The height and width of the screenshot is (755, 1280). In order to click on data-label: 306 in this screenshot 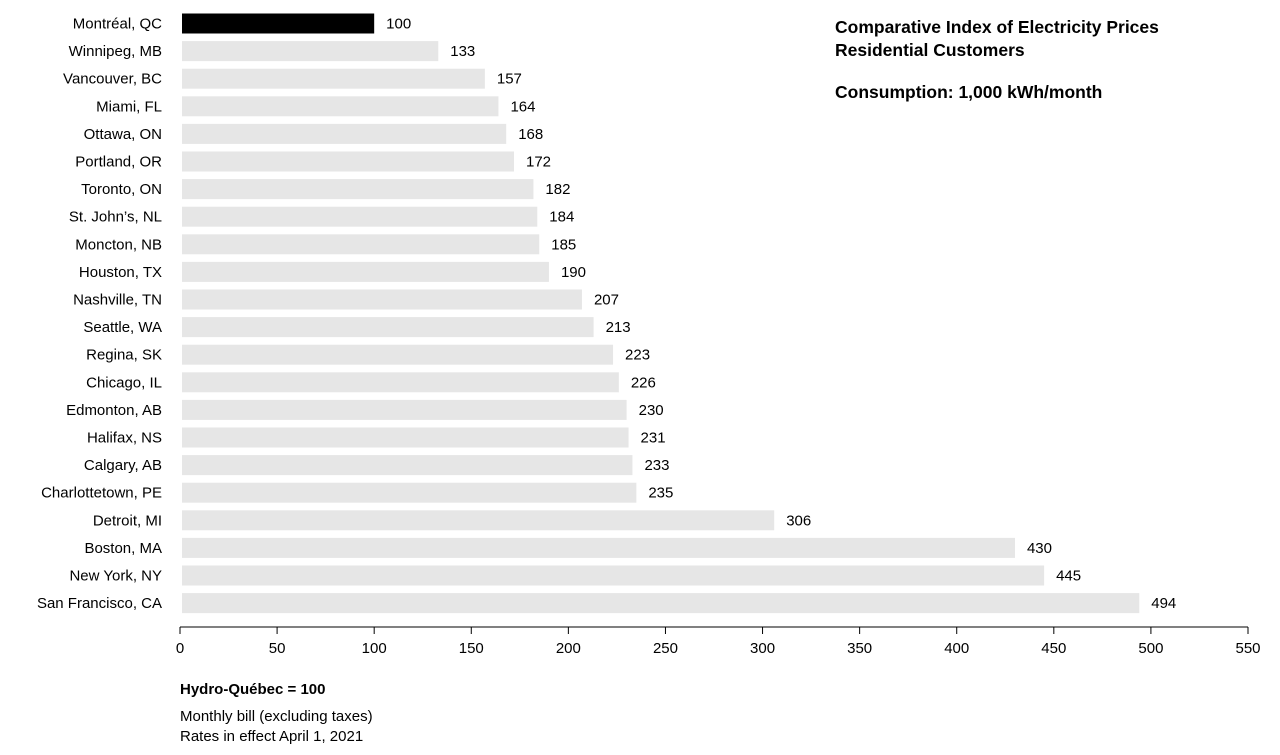, I will do `click(798, 520)`.